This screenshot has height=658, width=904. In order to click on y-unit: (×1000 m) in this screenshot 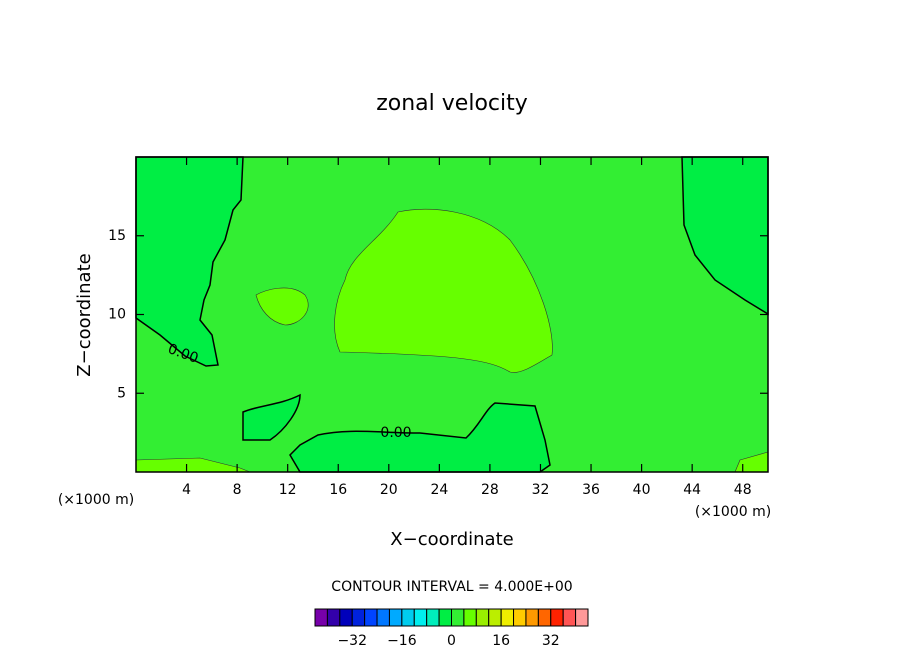, I will do `click(96, 500)`.